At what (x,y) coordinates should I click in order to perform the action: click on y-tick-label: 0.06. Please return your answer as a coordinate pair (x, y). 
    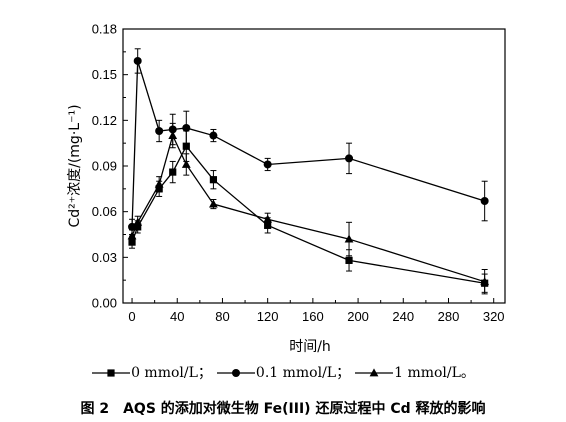
    Looking at the image, I should click on (104, 211).